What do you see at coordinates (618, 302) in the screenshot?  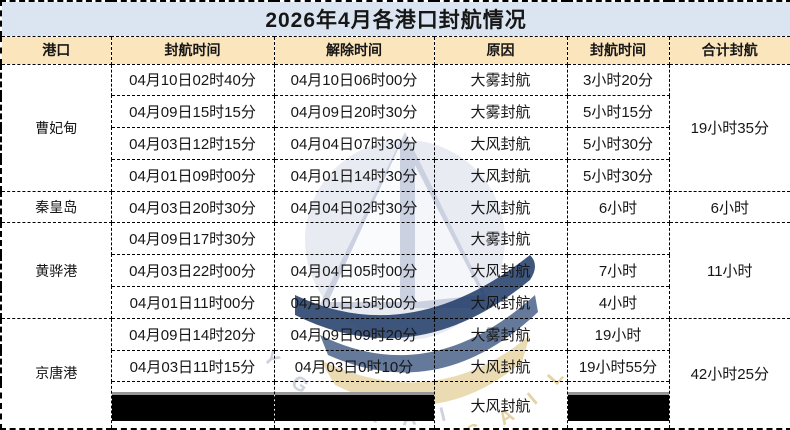 I see `closure-duration-cell: 4小时` at bounding box center [618, 302].